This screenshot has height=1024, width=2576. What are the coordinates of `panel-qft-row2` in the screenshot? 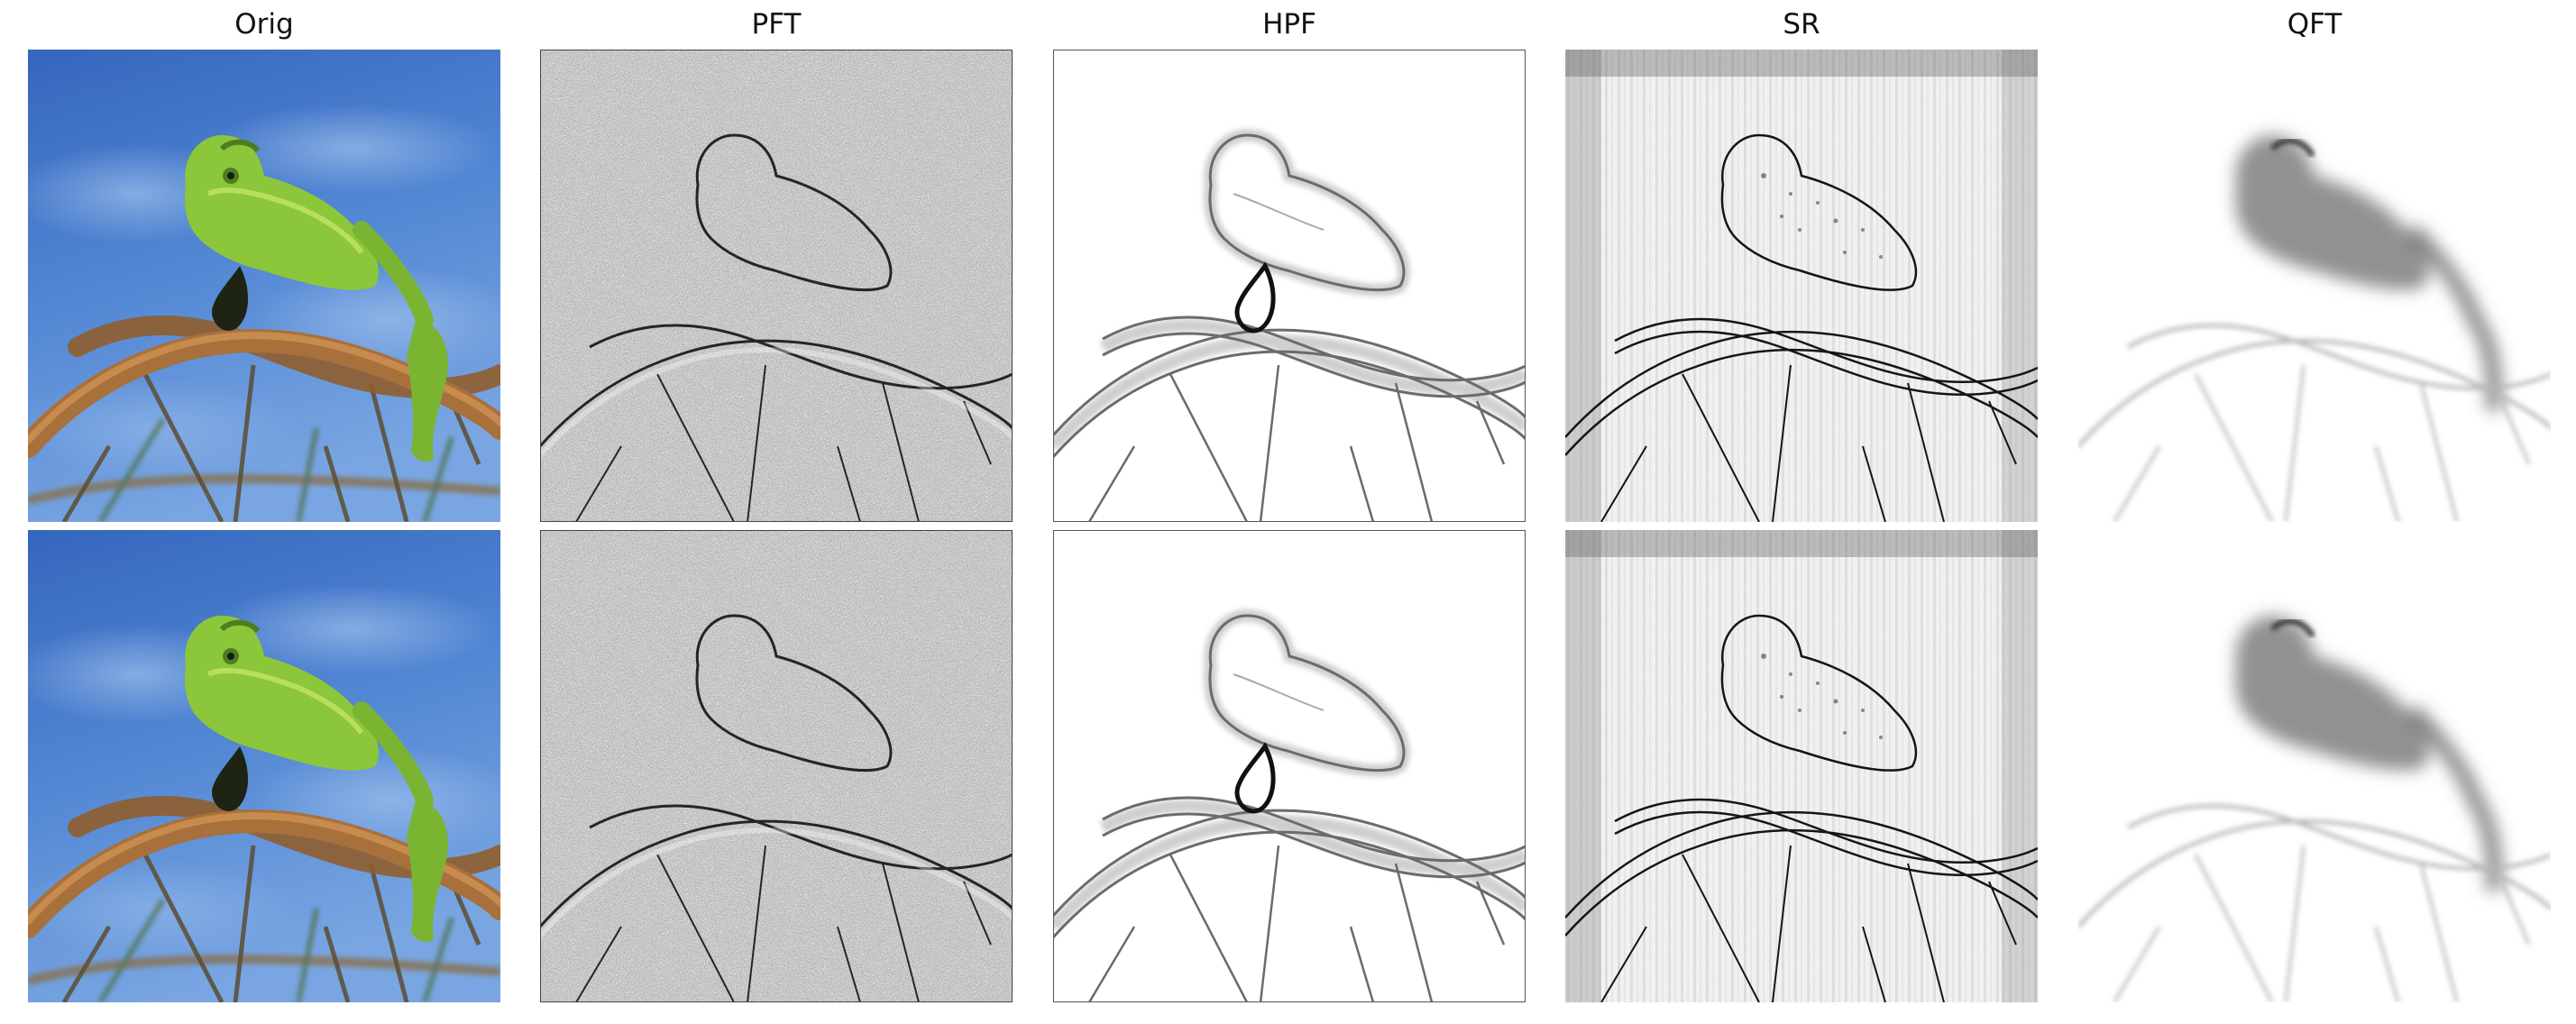 It's located at (2314, 766).